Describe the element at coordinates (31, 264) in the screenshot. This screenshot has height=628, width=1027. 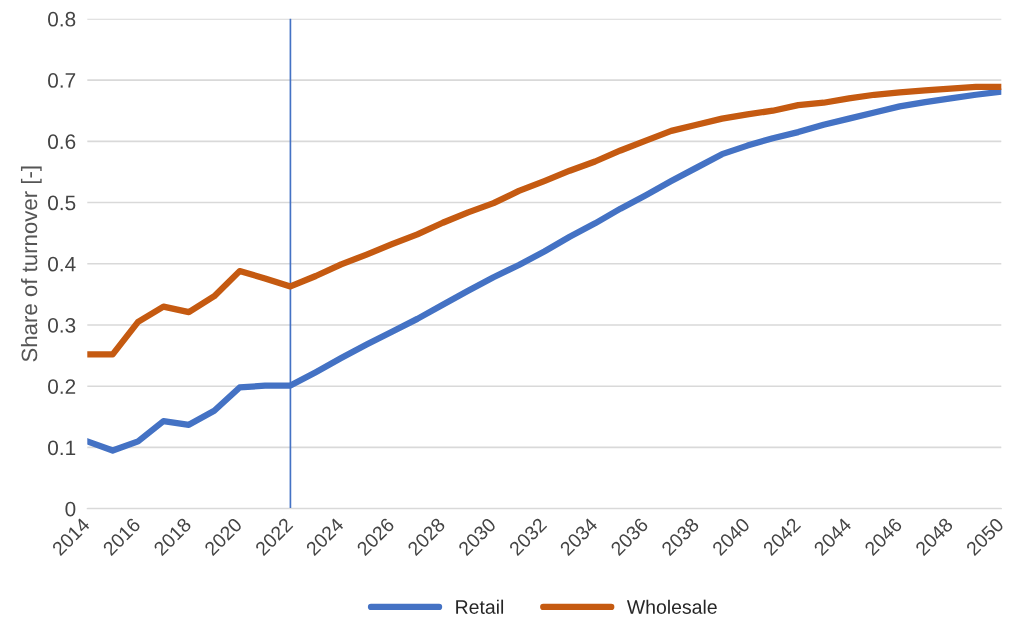
I see `y-axis-title: Share of turnover [-]` at that location.